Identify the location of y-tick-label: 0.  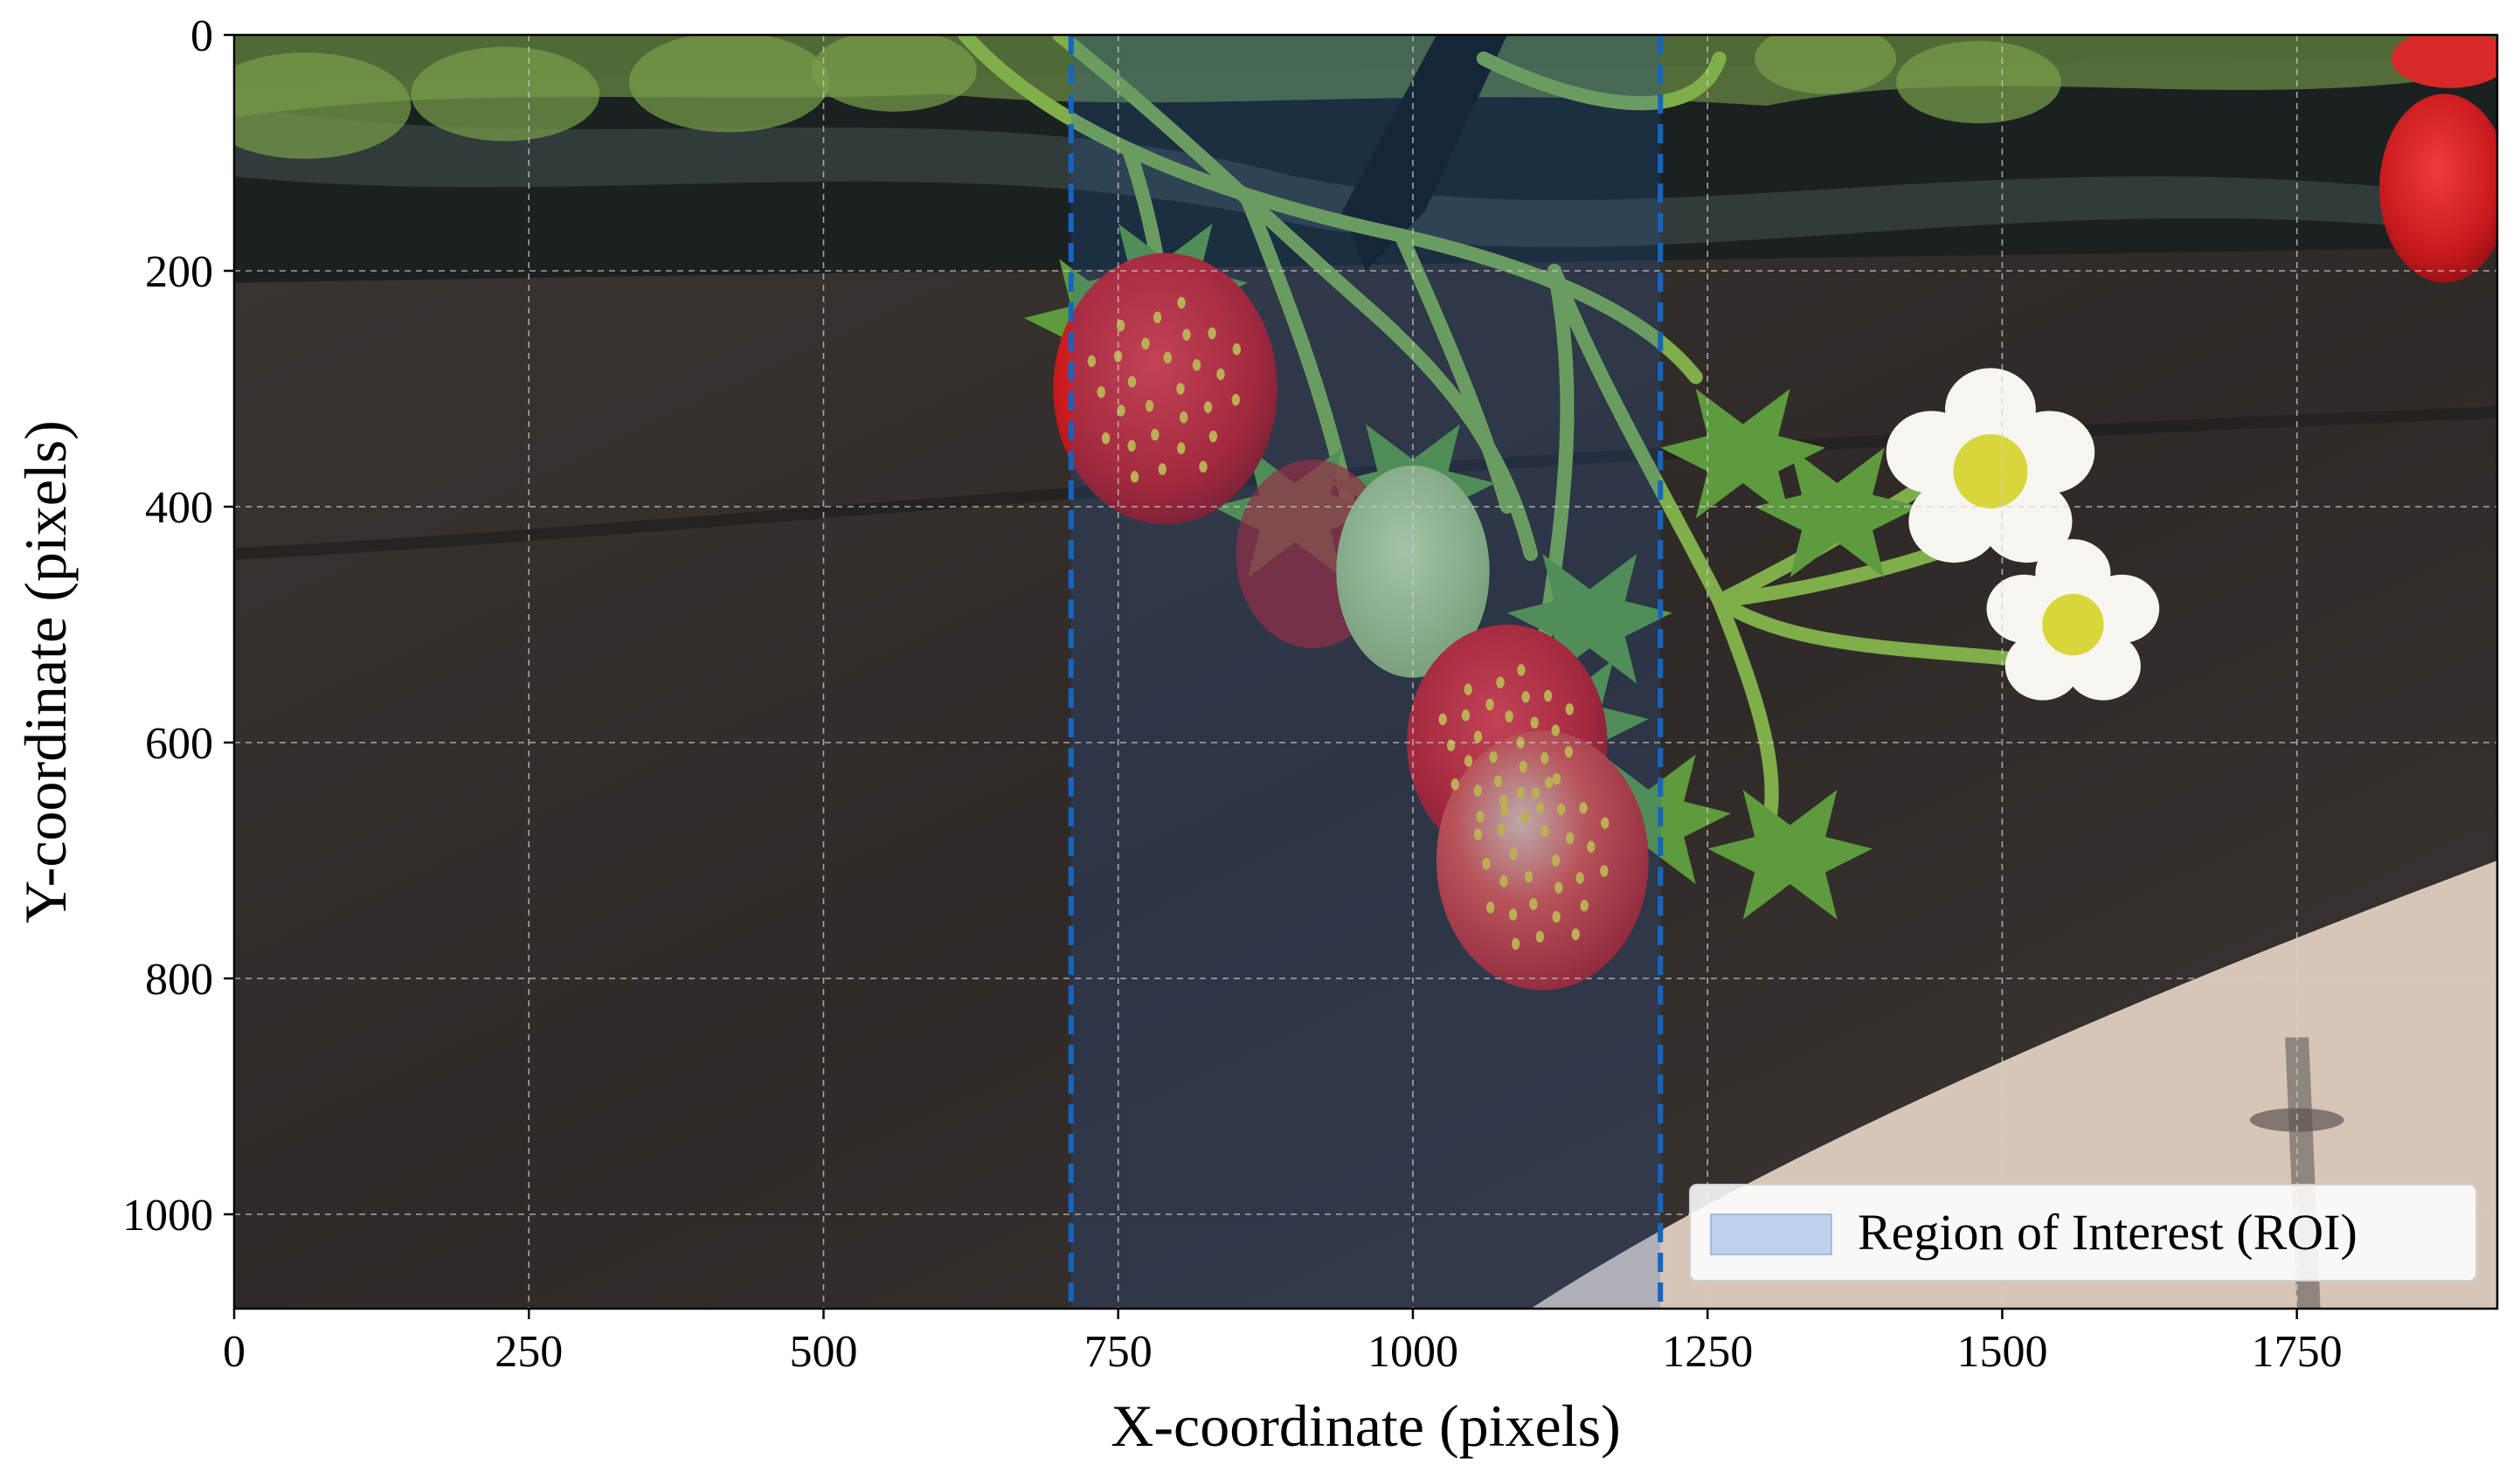
(201, 36).